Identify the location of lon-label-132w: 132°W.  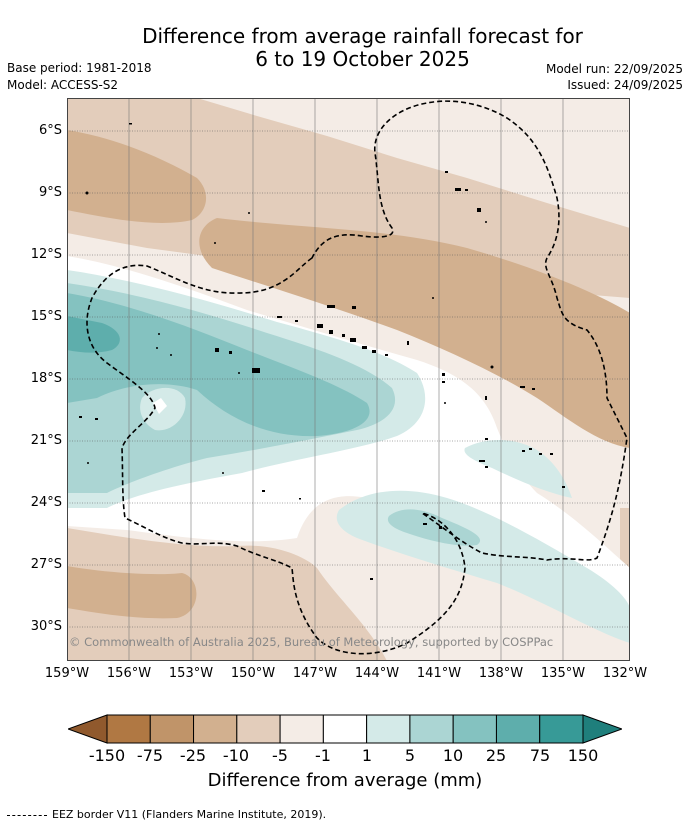
(625, 673).